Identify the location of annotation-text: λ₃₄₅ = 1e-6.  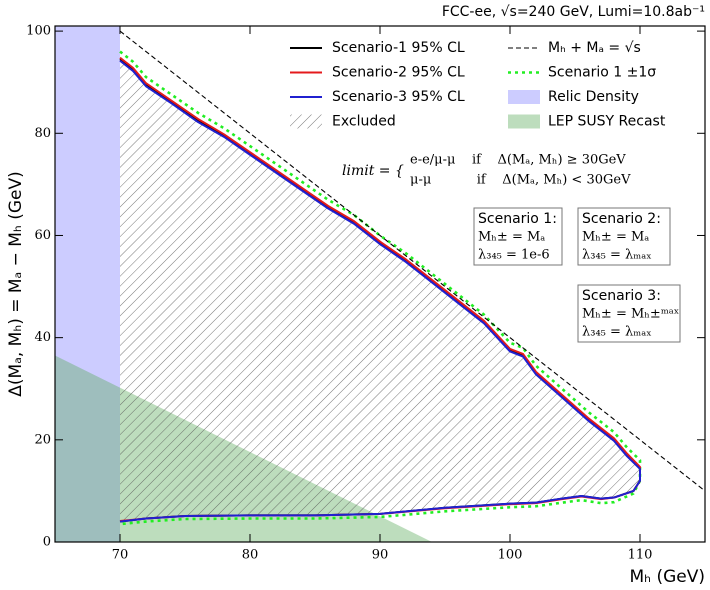
(514, 255).